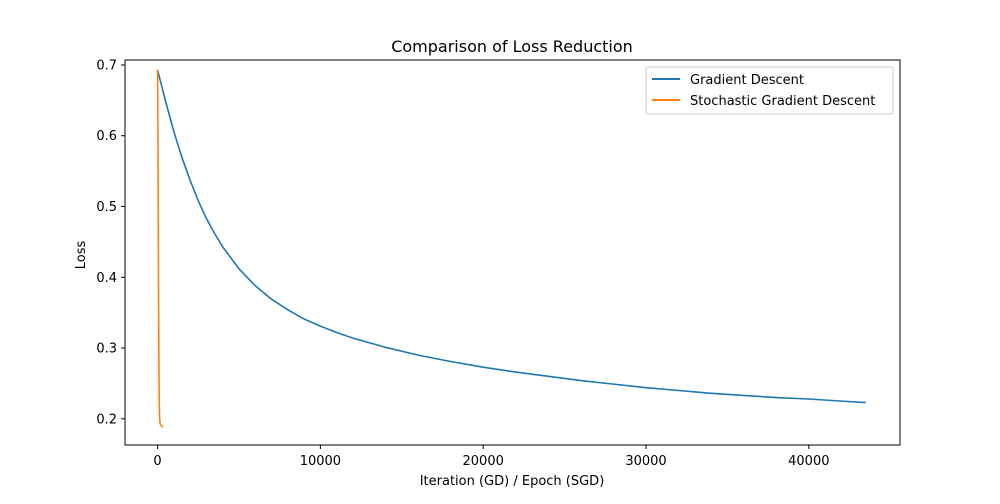 This screenshot has height=504, width=1000. What do you see at coordinates (645, 461) in the screenshot?
I see `x-tick-label: 30000` at bounding box center [645, 461].